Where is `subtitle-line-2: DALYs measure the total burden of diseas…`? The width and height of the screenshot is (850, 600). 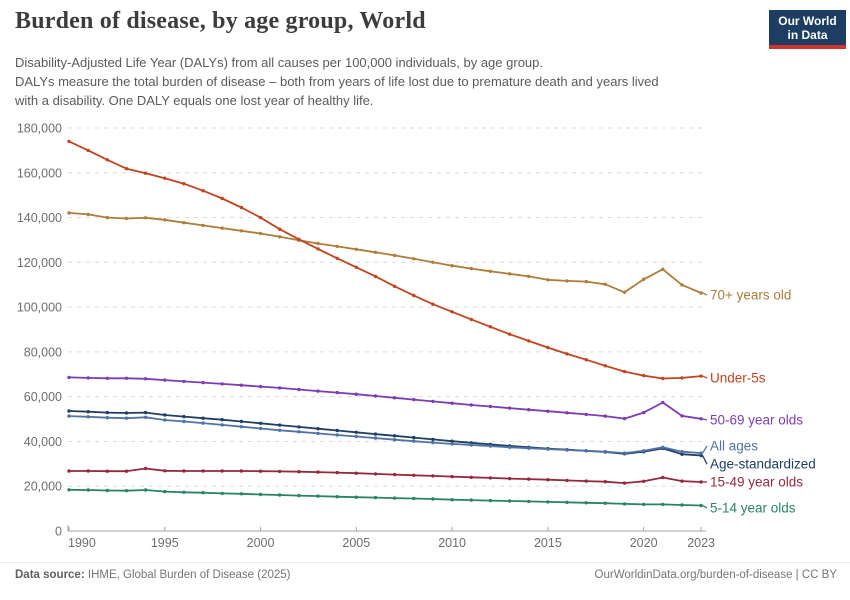
subtitle-line-2: DALYs measure the total burden of diseas… is located at coordinates (337, 81).